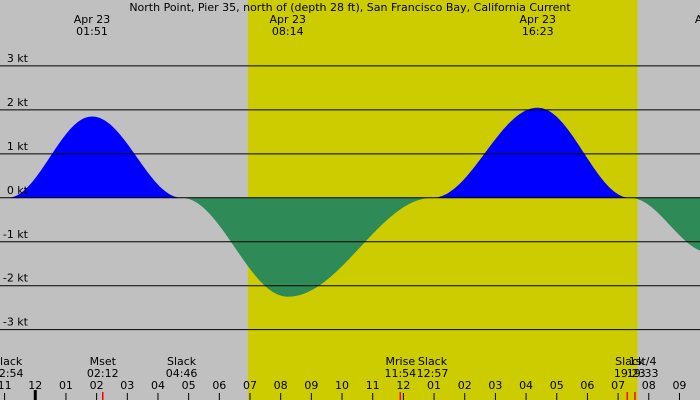 This screenshot has width=700, height=400. Describe the element at coordinates (18, 146) in the screenshot. I see `y-tick-label: 1 kt` at that location.